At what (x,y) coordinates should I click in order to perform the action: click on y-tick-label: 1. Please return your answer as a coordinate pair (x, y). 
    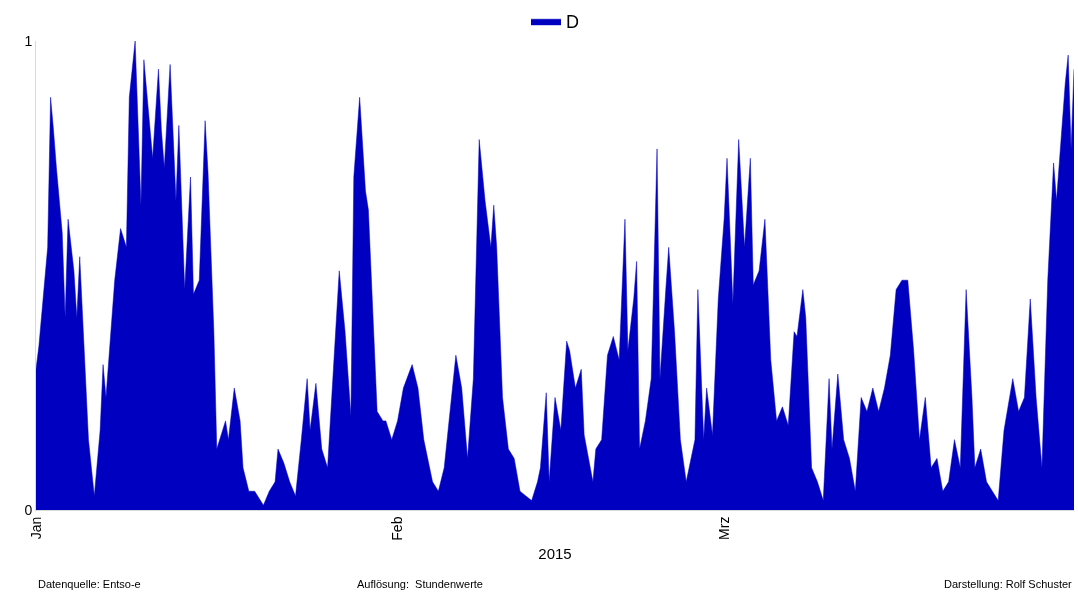
    Looking at the image, I should click on (28, 40).